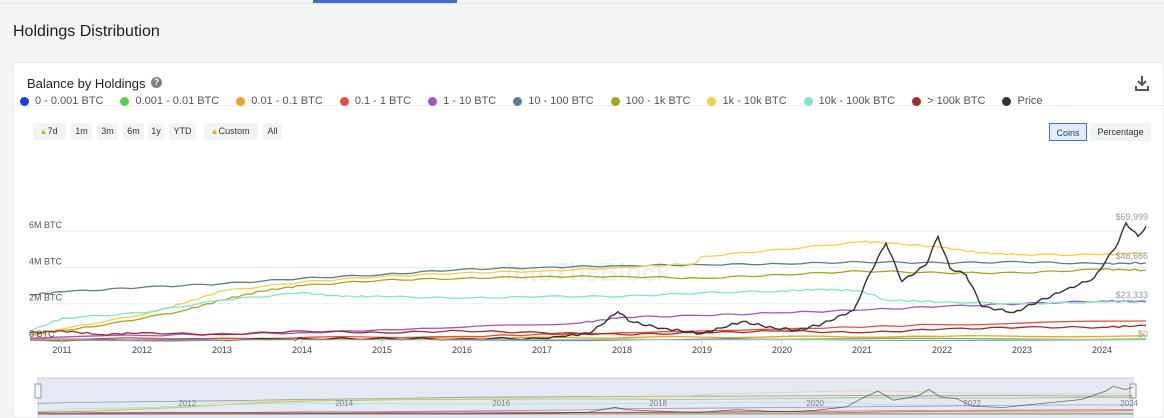 This screenshot has width=1164, height=418. Describe the element at coordinates (177, 101) in the screenshot. I see `legend-label: 0.001 - 0.01 BTC` at that location.